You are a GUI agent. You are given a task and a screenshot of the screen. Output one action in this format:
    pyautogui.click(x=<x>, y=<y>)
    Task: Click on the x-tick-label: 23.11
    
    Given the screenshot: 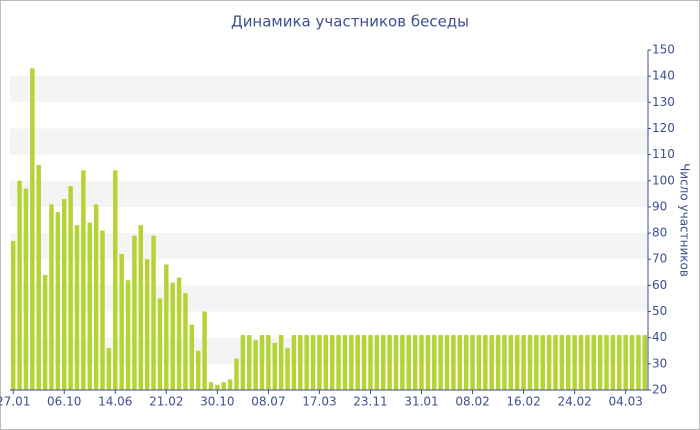 What is the action you would take?
    pyautogui.click(x=370, y=402)
    